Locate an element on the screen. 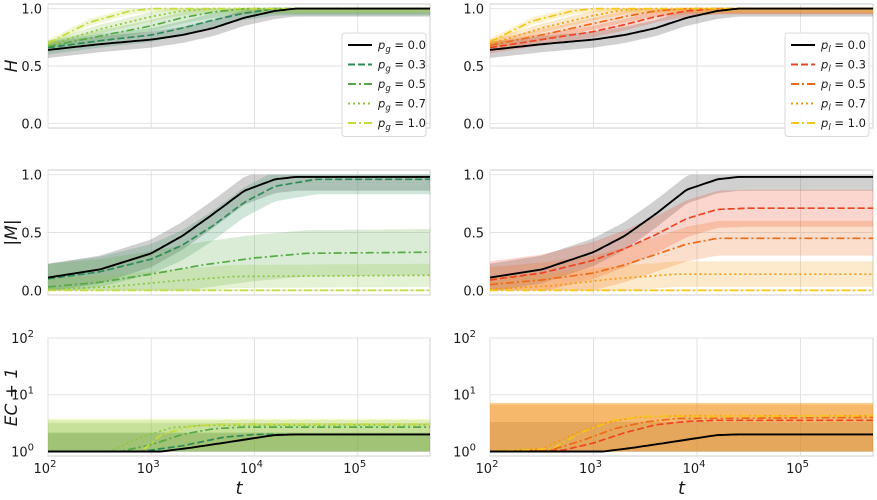  legend-label-p1.0: pl = 1.0 is located at coordinates (843, 124).